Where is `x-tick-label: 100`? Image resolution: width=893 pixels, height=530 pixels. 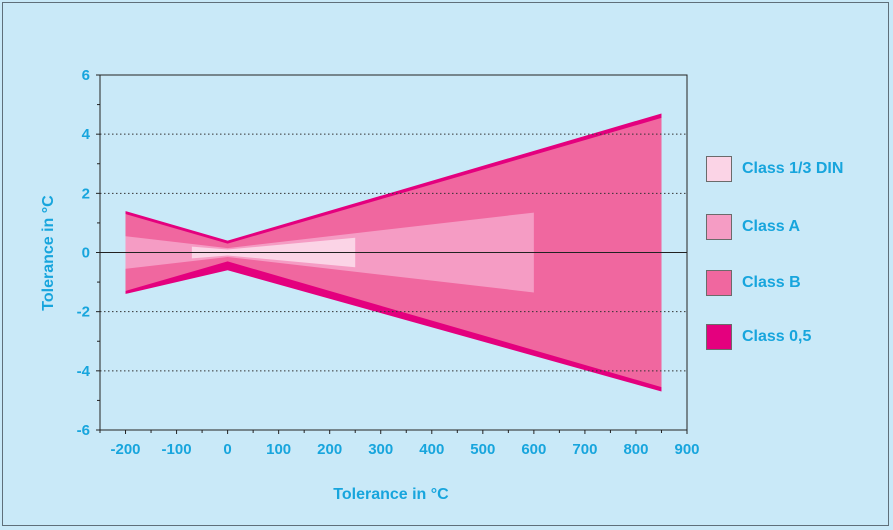 x-tick-label: 100 is located at coordinates (278, 449).